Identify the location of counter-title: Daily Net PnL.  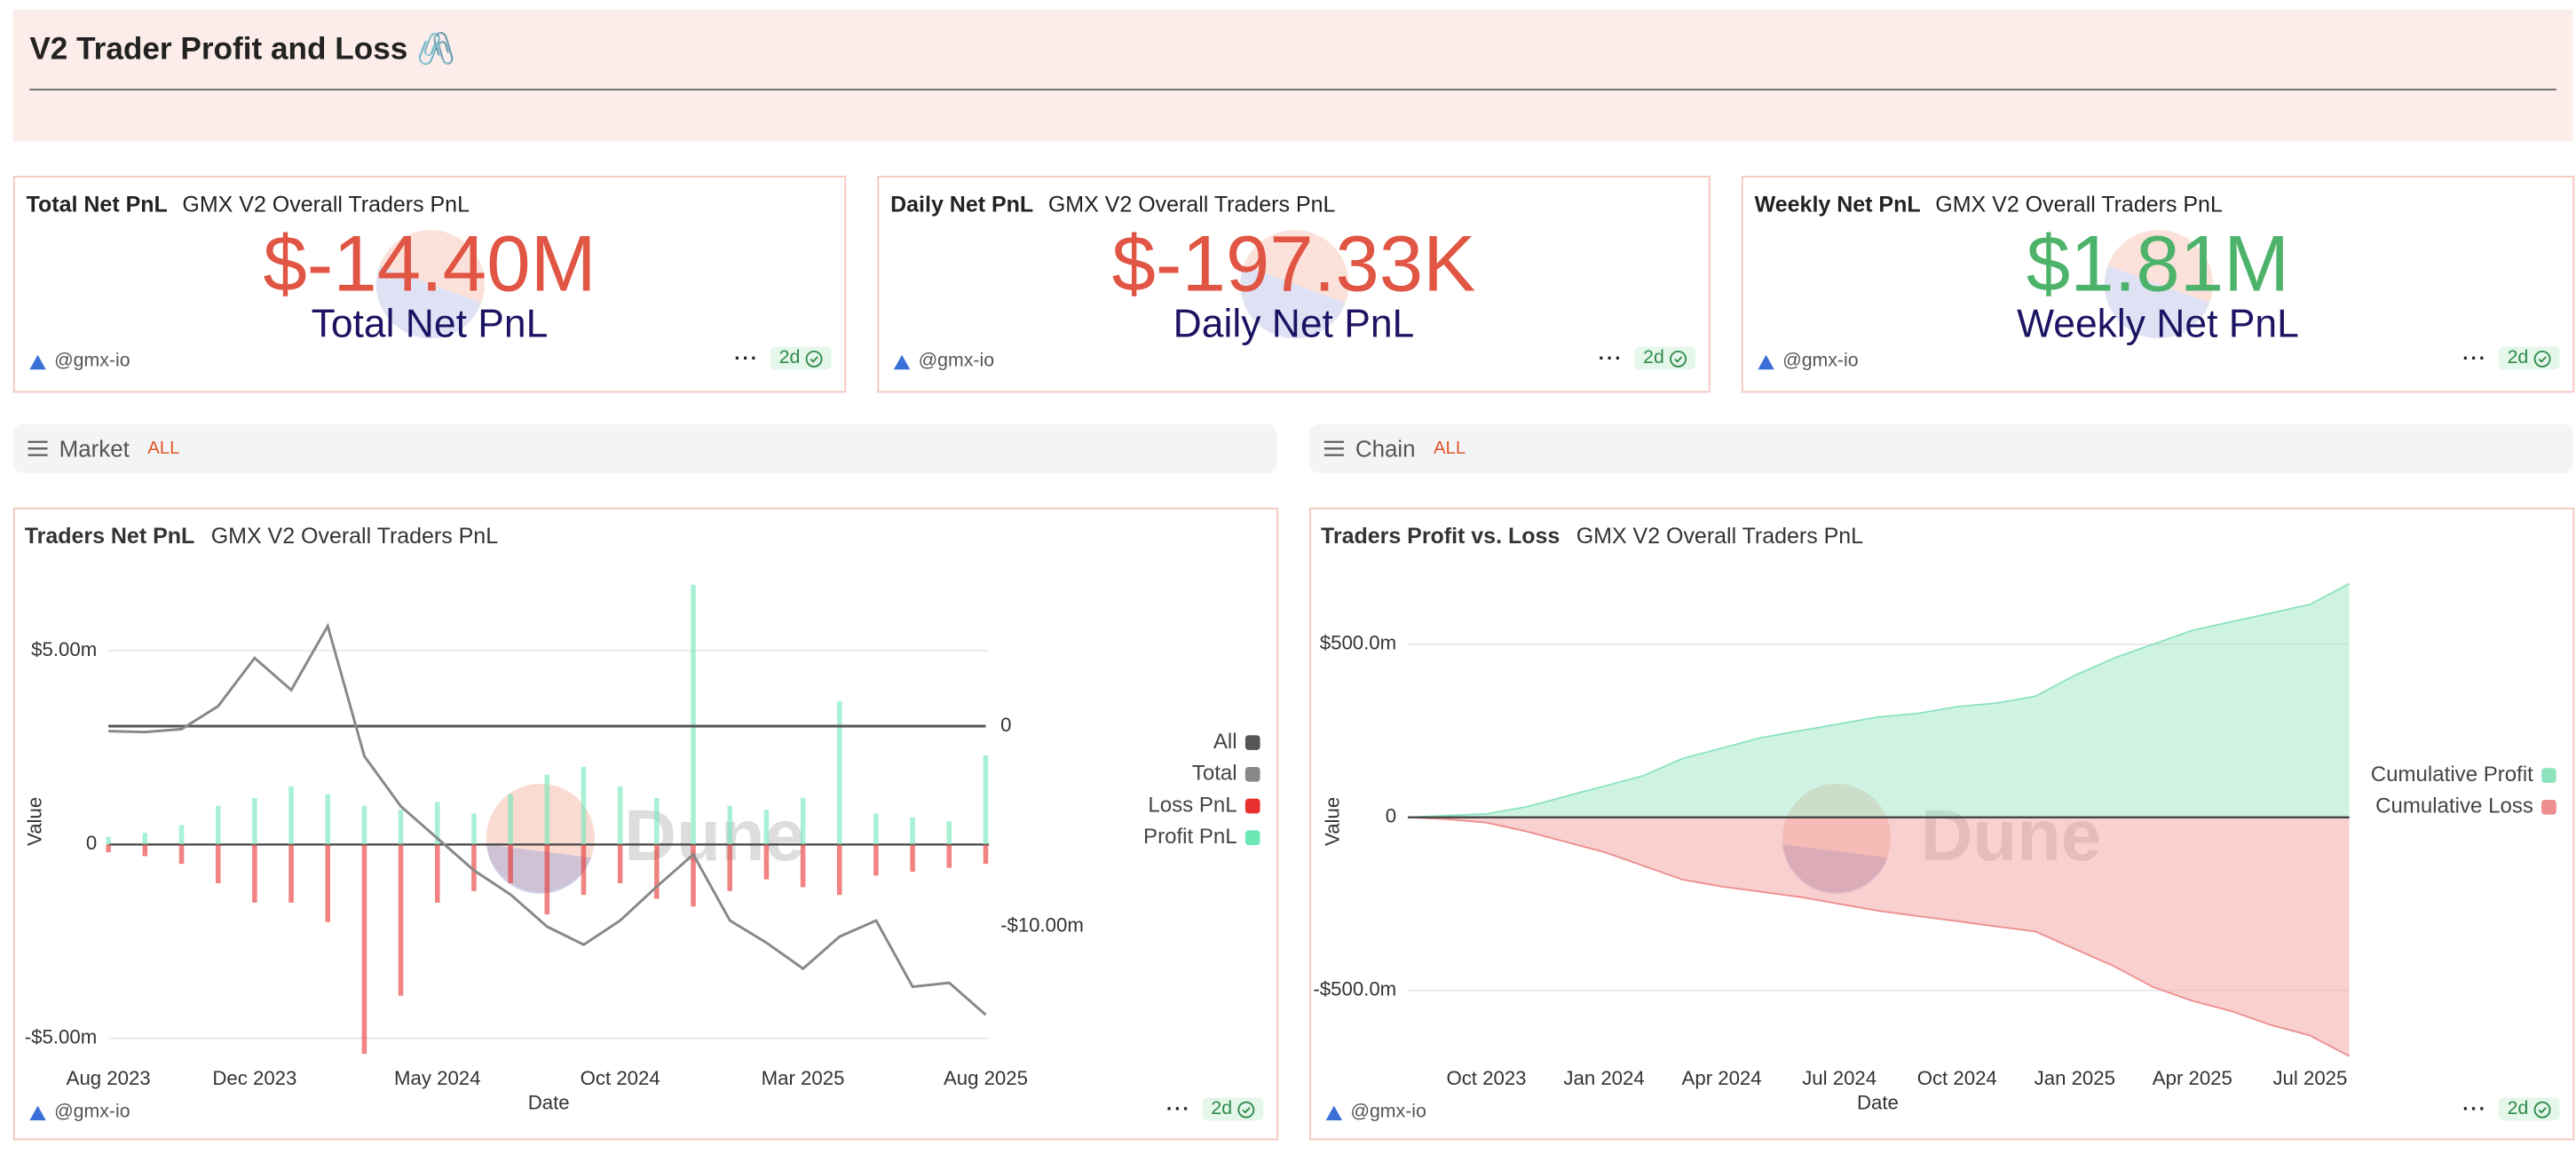
(962, 204).